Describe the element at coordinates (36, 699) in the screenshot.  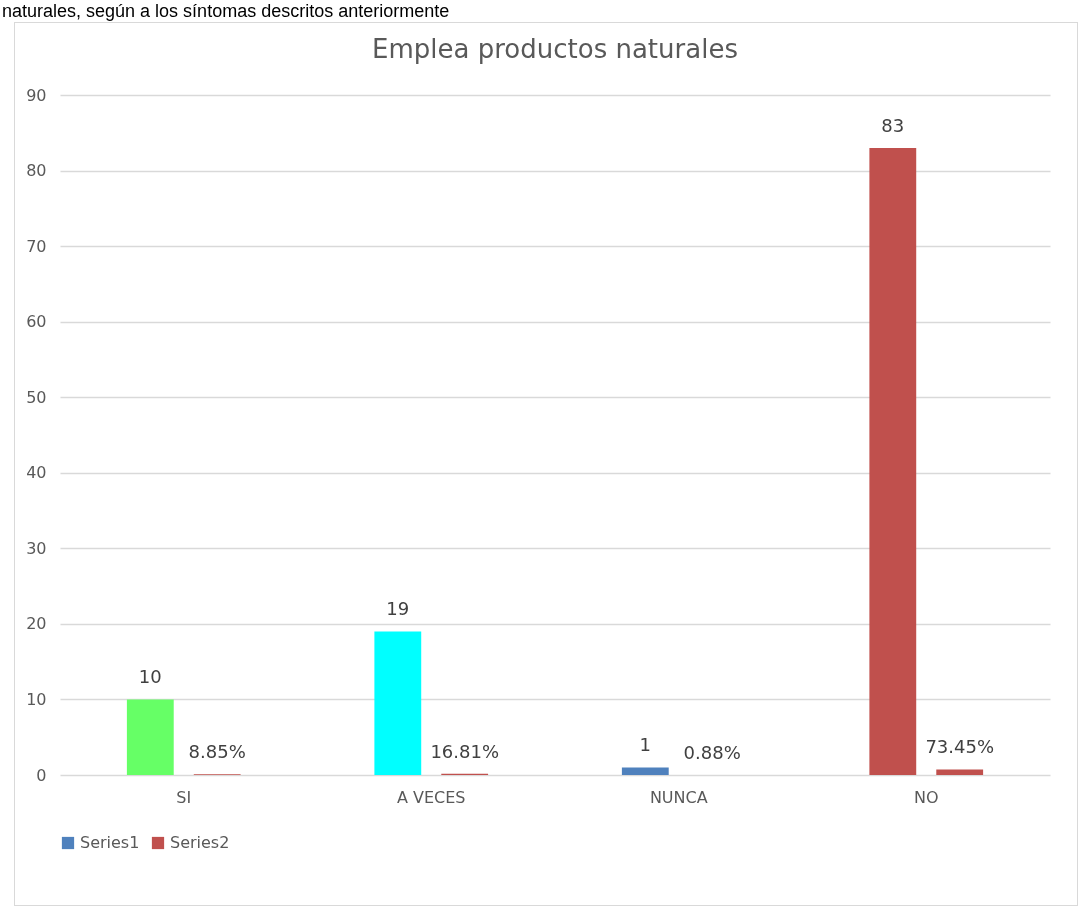
I see `y-tick-label: 10` at that location.